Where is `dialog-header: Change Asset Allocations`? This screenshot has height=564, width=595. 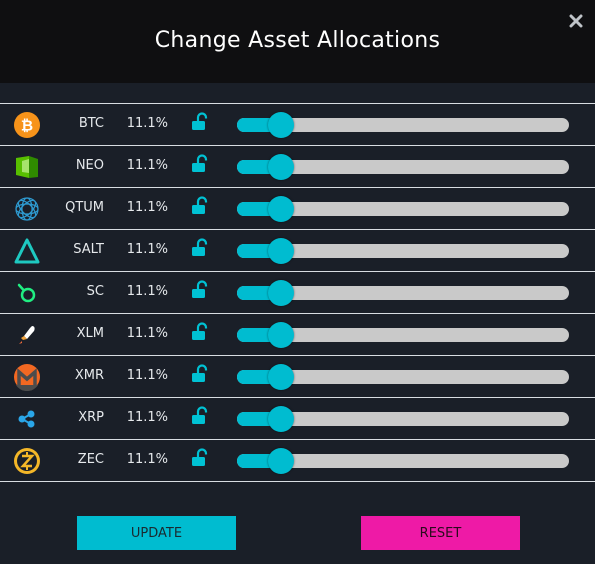 dialog-header: Change Asset Allocations is located at coordinates (297, 41).